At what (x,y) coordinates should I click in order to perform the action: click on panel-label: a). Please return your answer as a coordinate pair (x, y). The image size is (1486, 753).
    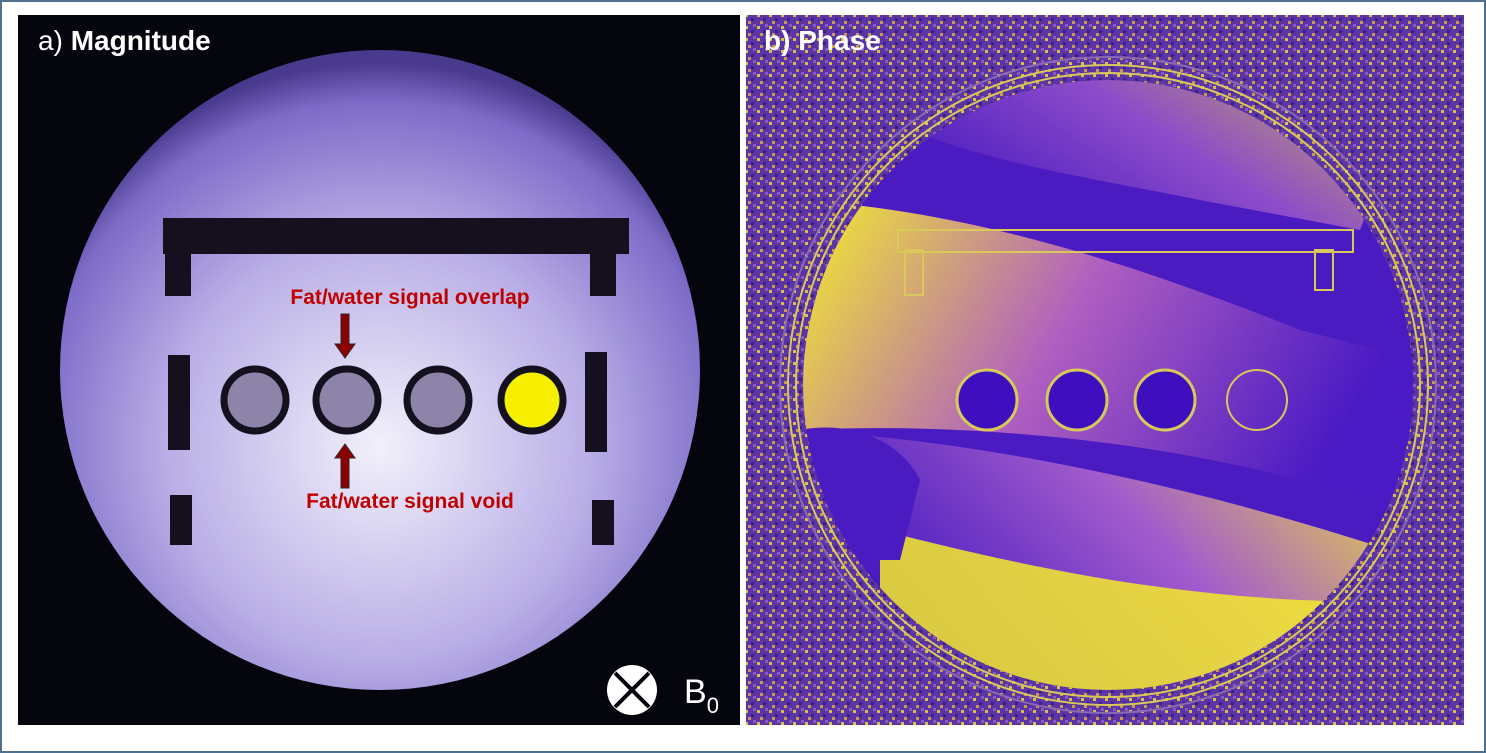
    Looking at the image, I should click on (50, 40).